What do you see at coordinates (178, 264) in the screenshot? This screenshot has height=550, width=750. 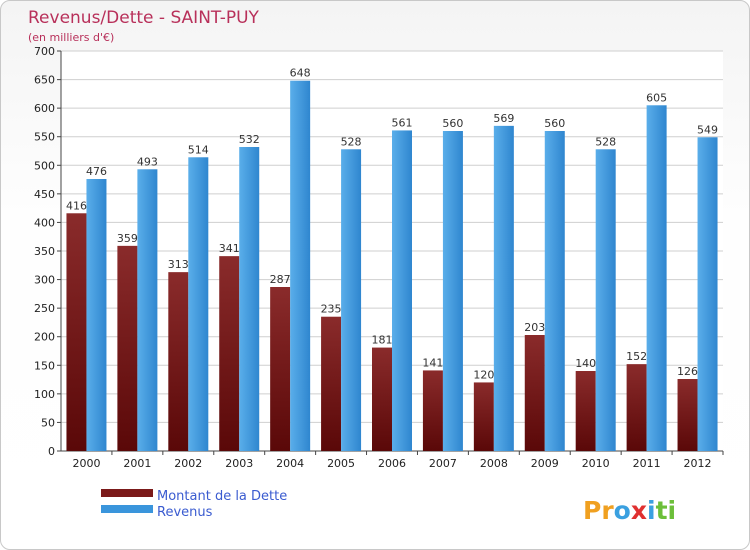 I see `label-debt-2002: 313` at bounding box center [178, 264].